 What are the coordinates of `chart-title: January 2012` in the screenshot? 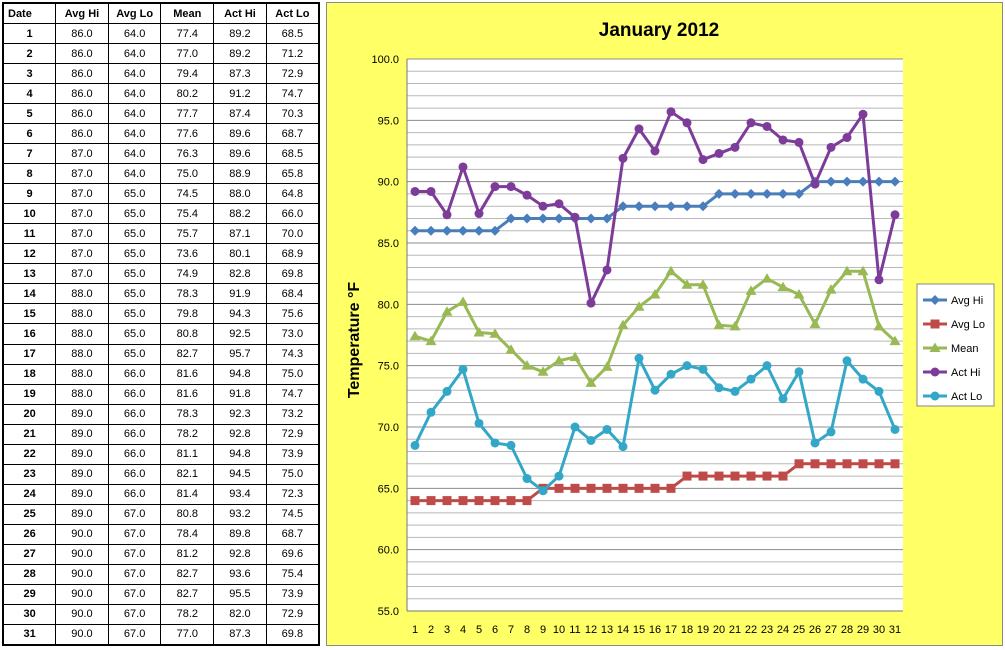 It's located at (659, 30).